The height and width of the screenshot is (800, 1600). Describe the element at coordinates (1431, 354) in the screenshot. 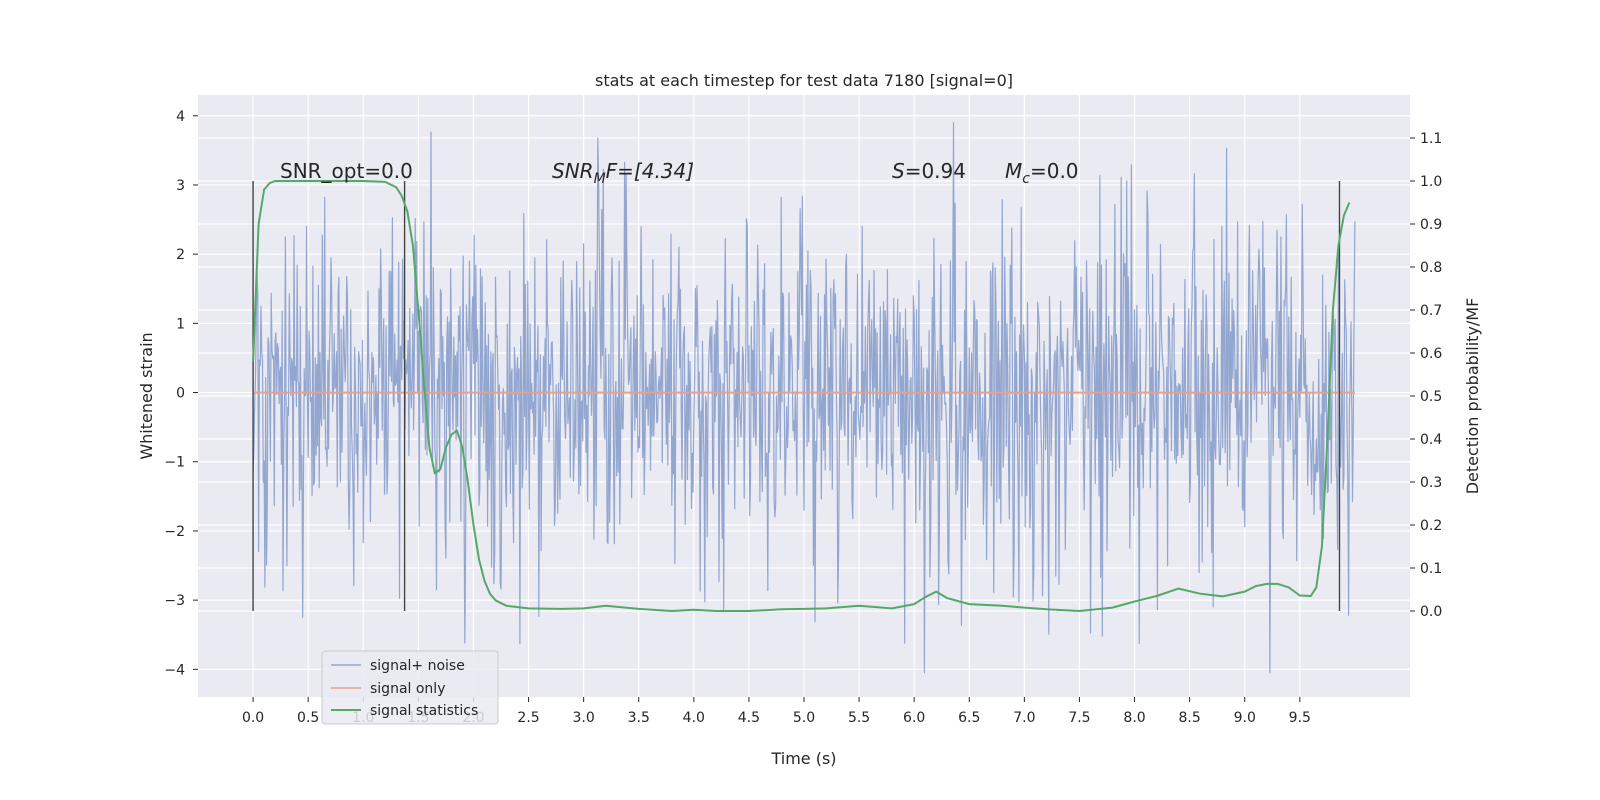

I see `y2-tick-label-6: 0.6` at that location.